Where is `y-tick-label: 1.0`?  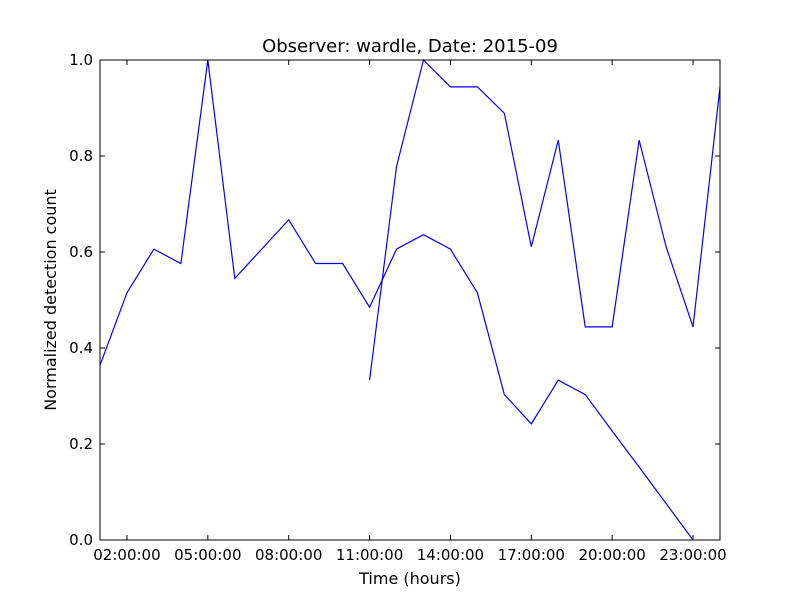
y-tick-label: 1.0 is located at coordinates (81, 60).